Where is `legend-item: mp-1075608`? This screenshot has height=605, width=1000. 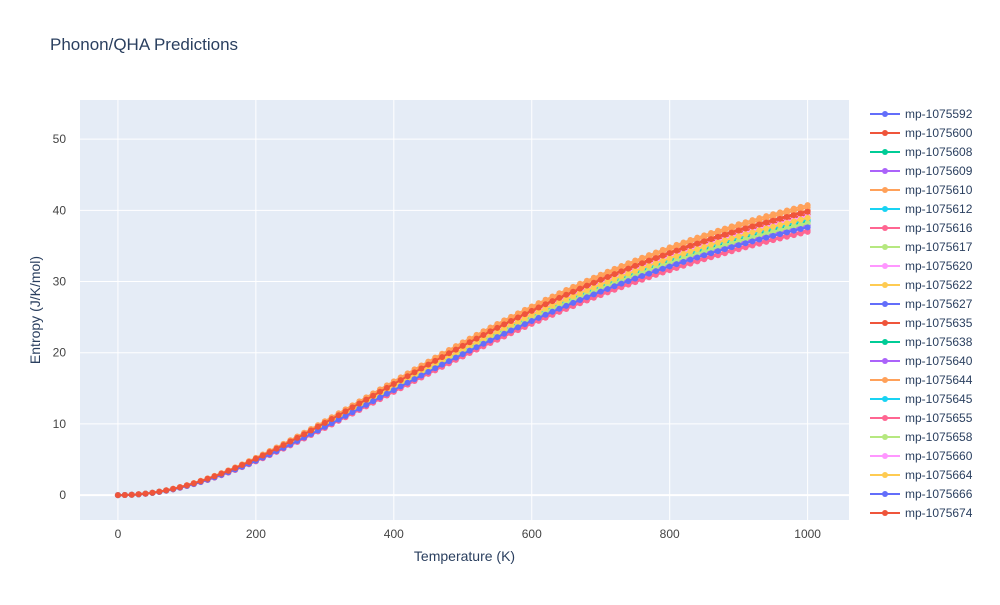 legend-item: mp-1075608 is located at coordinates (921, 152).